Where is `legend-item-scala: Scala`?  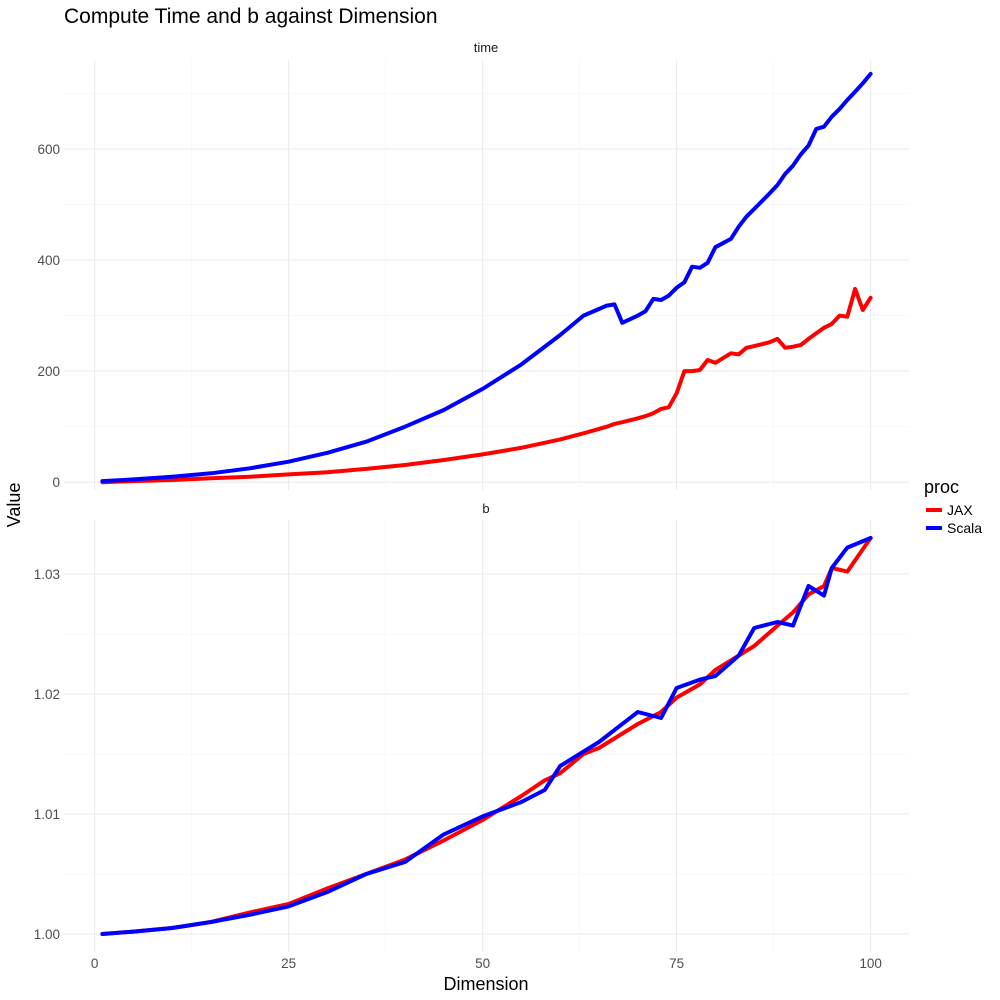
legend-item-scala: Scala is located at coordinates (954, 528).